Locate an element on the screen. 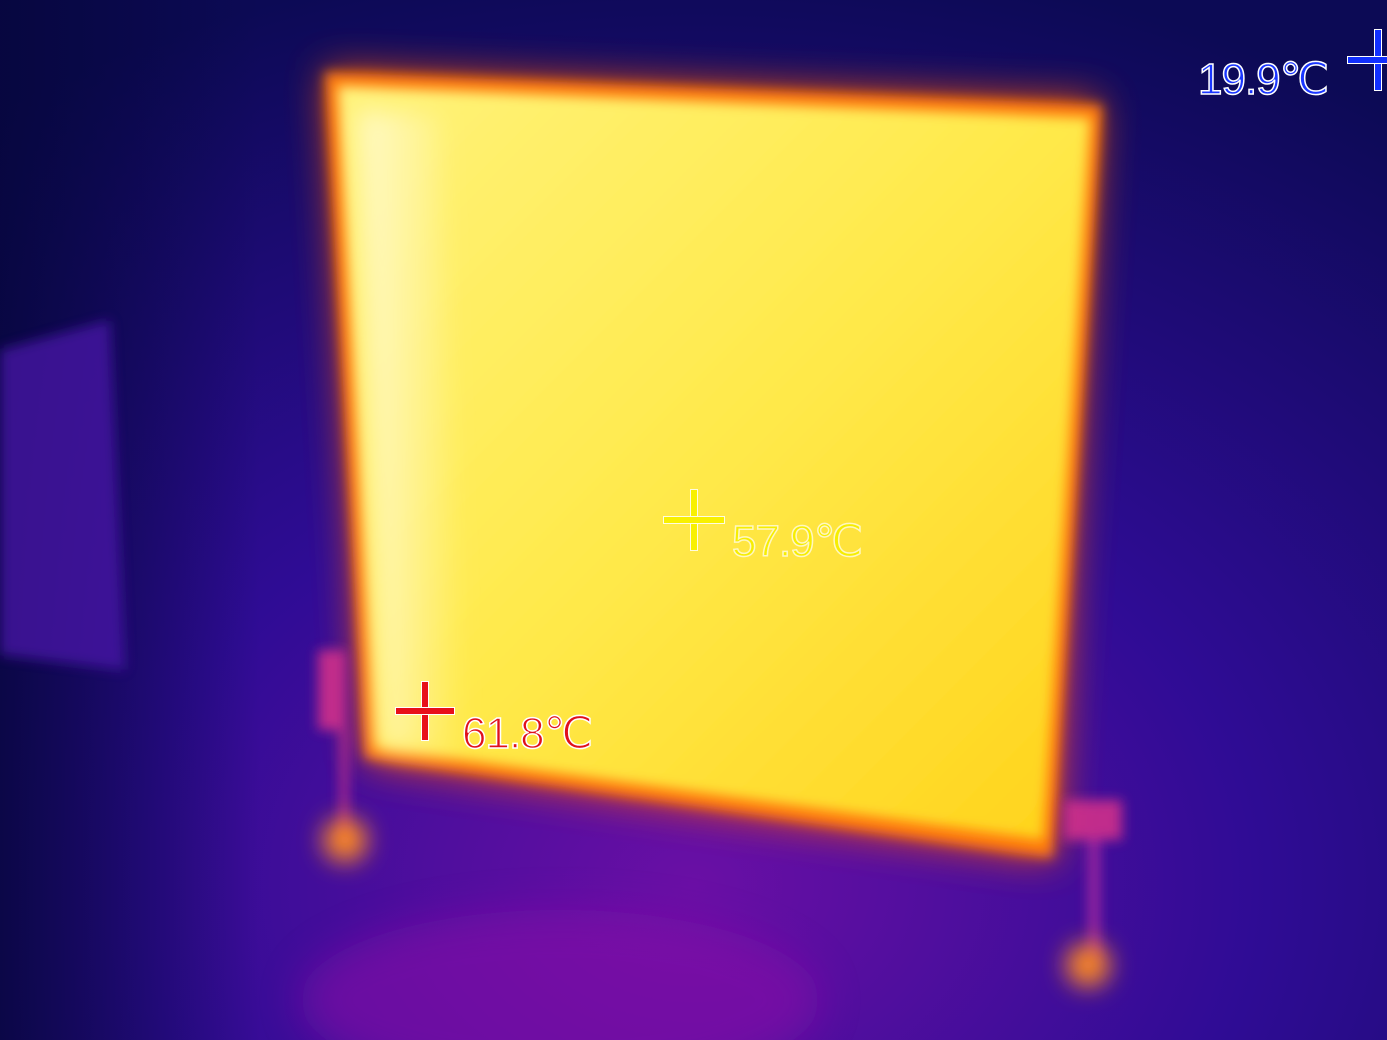 The image size is (1387, 1040). min-spot-crosshair-icon is located at coordinates (1367, 60).